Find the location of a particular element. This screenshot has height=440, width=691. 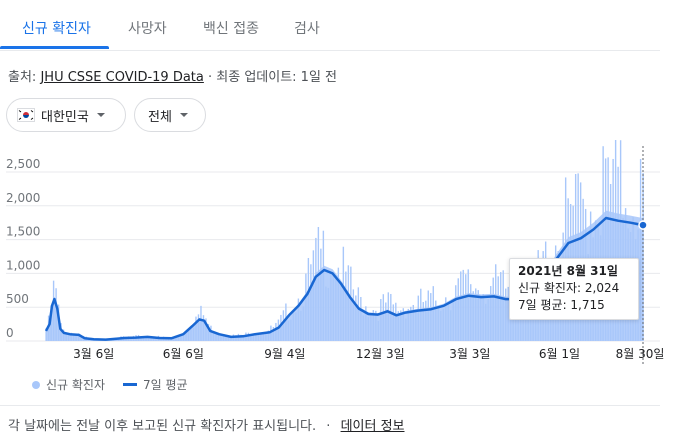

footer: 각 날짜에는 전날 이후 보고된 신규 확진자가 표시됩니다. · 데이터 정보 is located at coordinates (206, 424).